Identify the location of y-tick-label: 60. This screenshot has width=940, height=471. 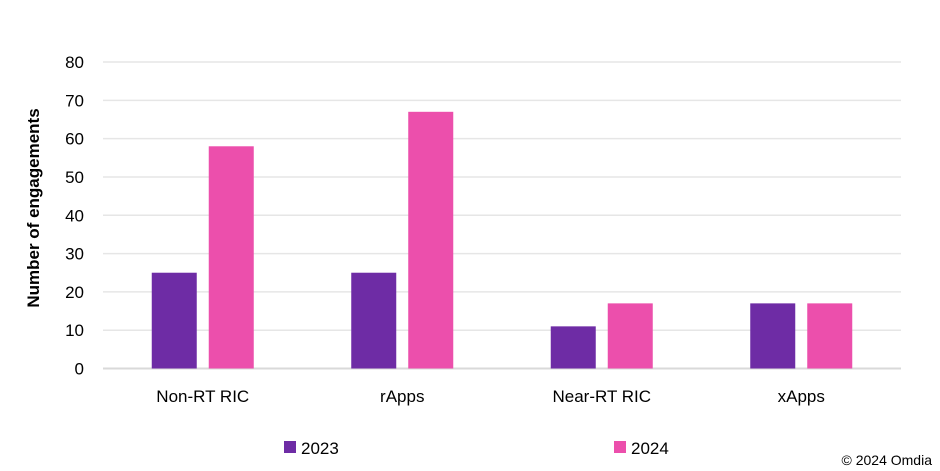
(74, 139).